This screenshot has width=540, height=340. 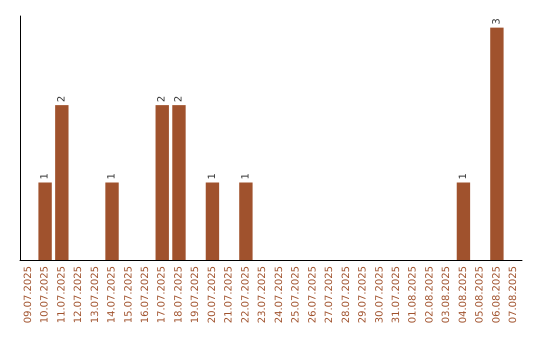 What do you see at coordinates (78, 295) in the screenshot?
I see `x-tick-label: 12.07.2025` at bounding box center [78, 295].